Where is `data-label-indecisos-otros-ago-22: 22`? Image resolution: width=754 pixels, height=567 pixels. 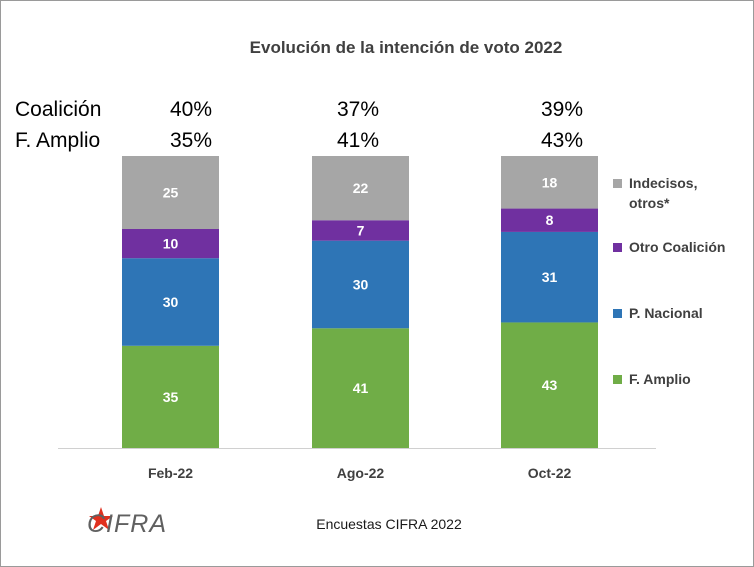
data-label-indecisos-otros-ago-22: 22 is located at coordinates (361, 188).